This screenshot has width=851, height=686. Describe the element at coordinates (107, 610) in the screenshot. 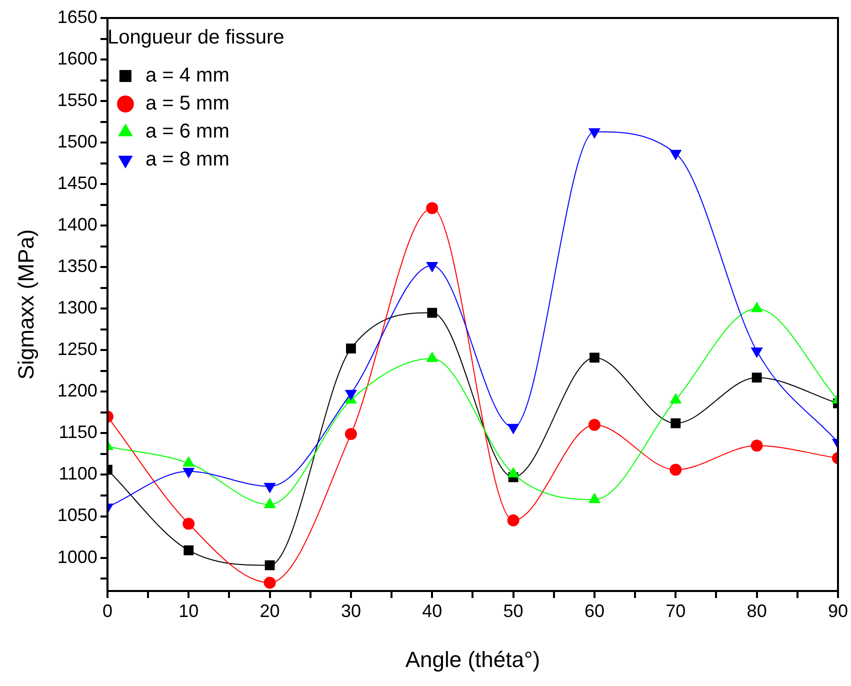

I see `x-tick-label: 0` at that location.